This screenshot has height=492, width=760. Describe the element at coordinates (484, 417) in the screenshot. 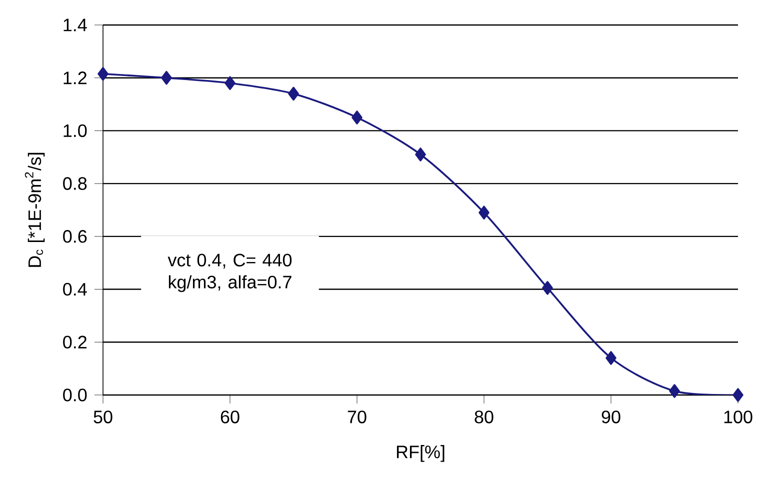

I see `x-tick-label: 80` at that location.